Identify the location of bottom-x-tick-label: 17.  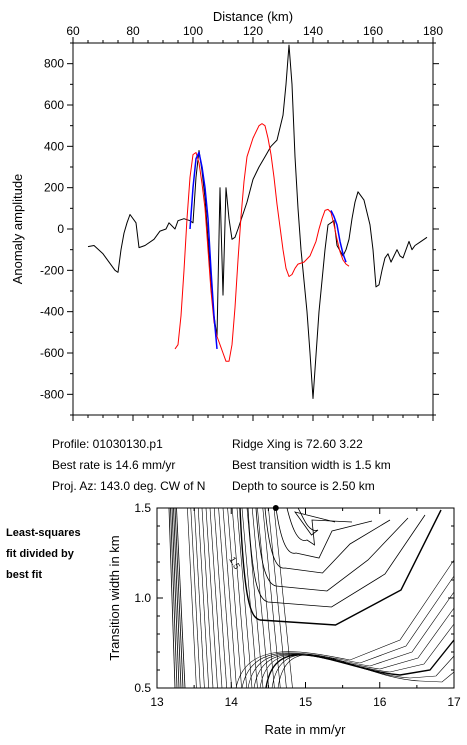
(454, 702).